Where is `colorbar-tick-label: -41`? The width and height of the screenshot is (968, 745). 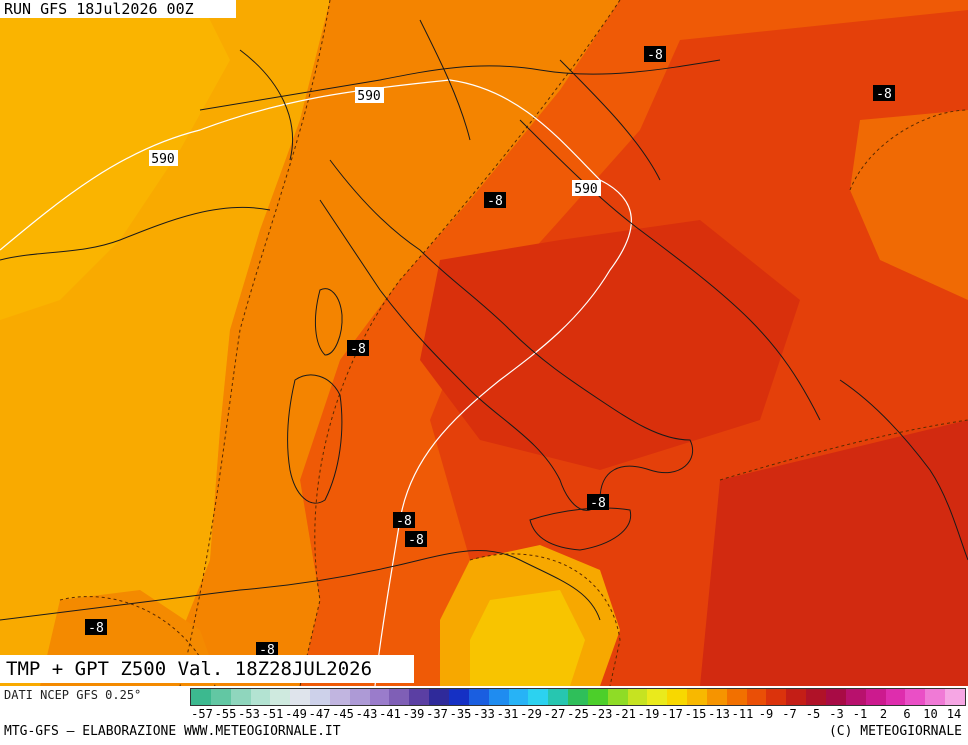 colorbar-tick-label: -41 is located at coordinates (390, 714).